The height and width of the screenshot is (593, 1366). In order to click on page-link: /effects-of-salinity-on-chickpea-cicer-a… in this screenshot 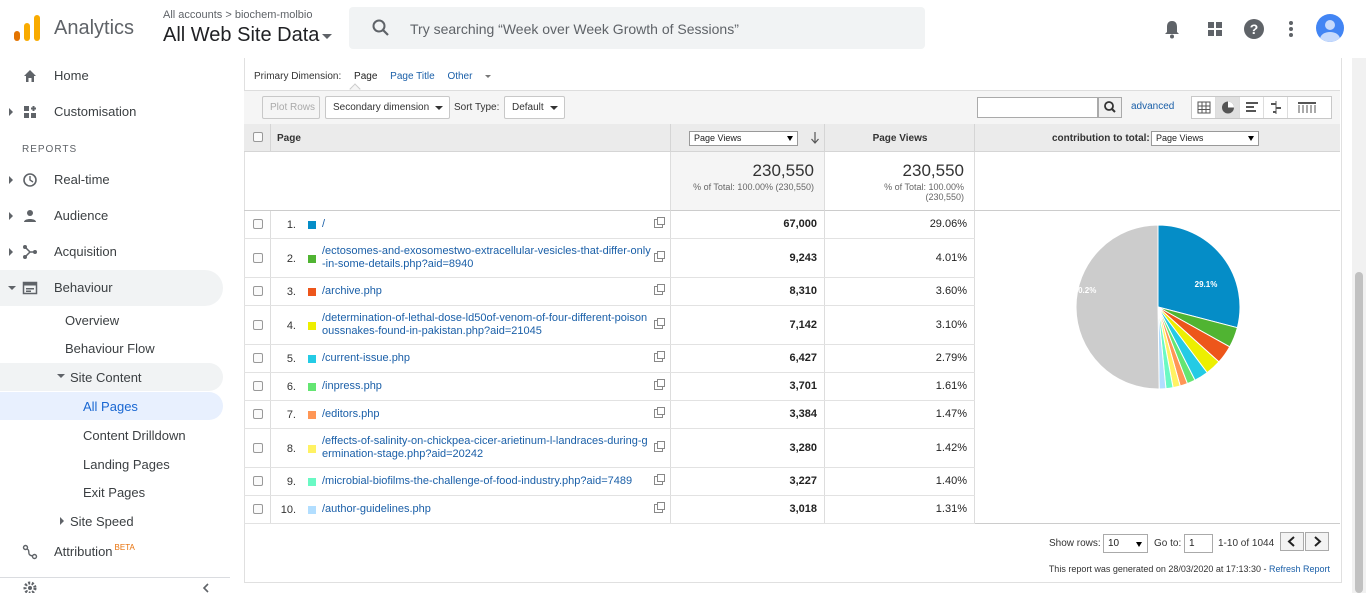, I will do `click(485, 447)`.